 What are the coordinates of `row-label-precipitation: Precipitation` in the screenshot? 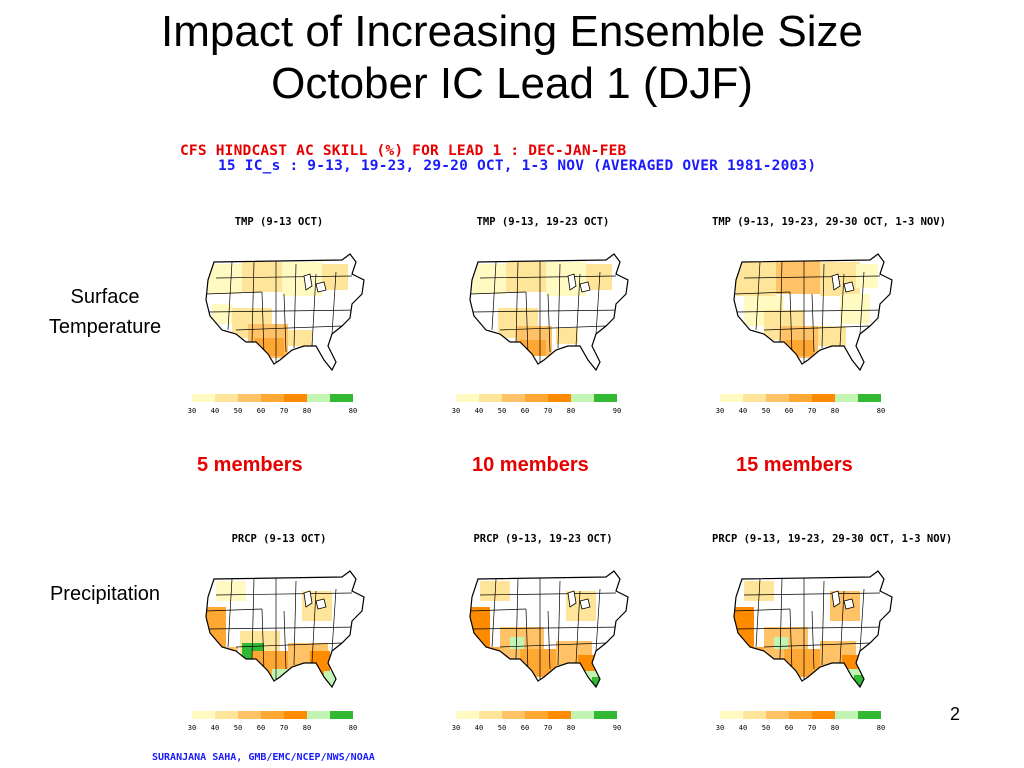 It's located at (105, 594).